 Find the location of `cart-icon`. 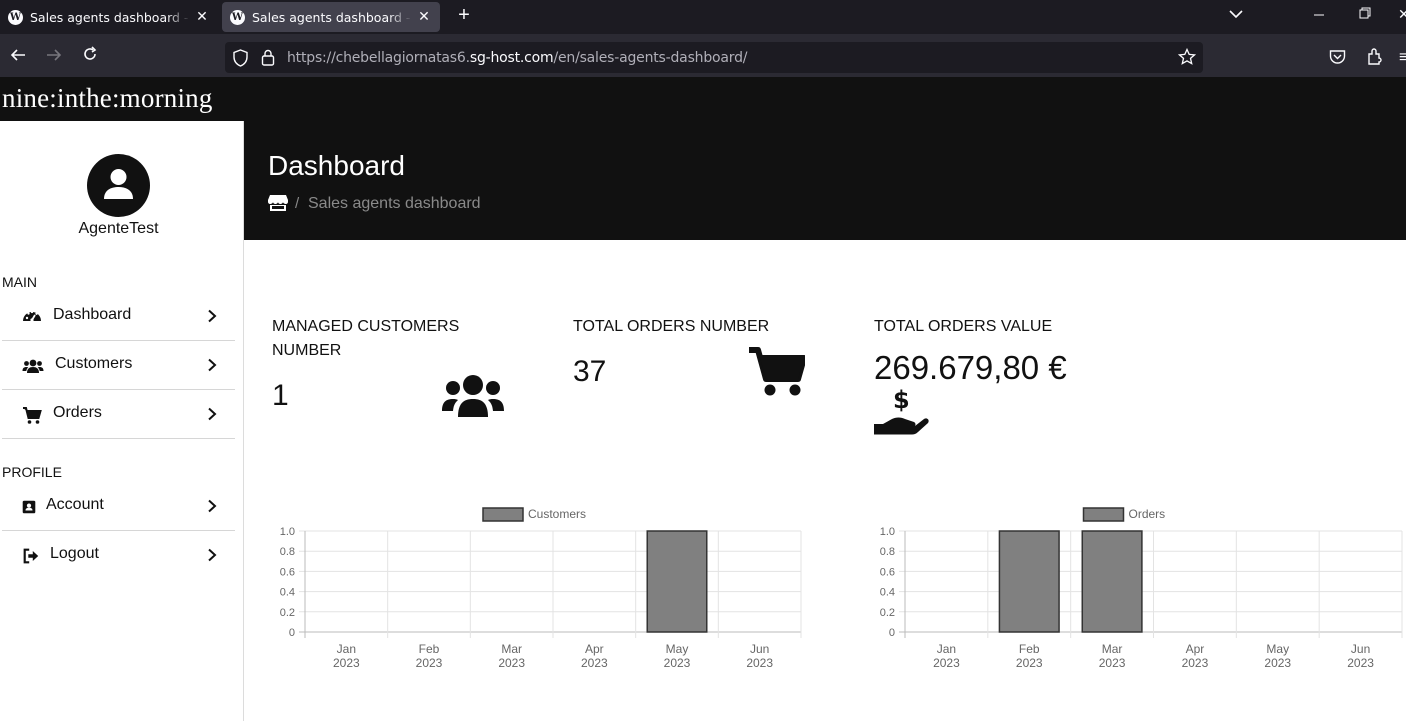

cart-icon is located at coordinates (777, 371).